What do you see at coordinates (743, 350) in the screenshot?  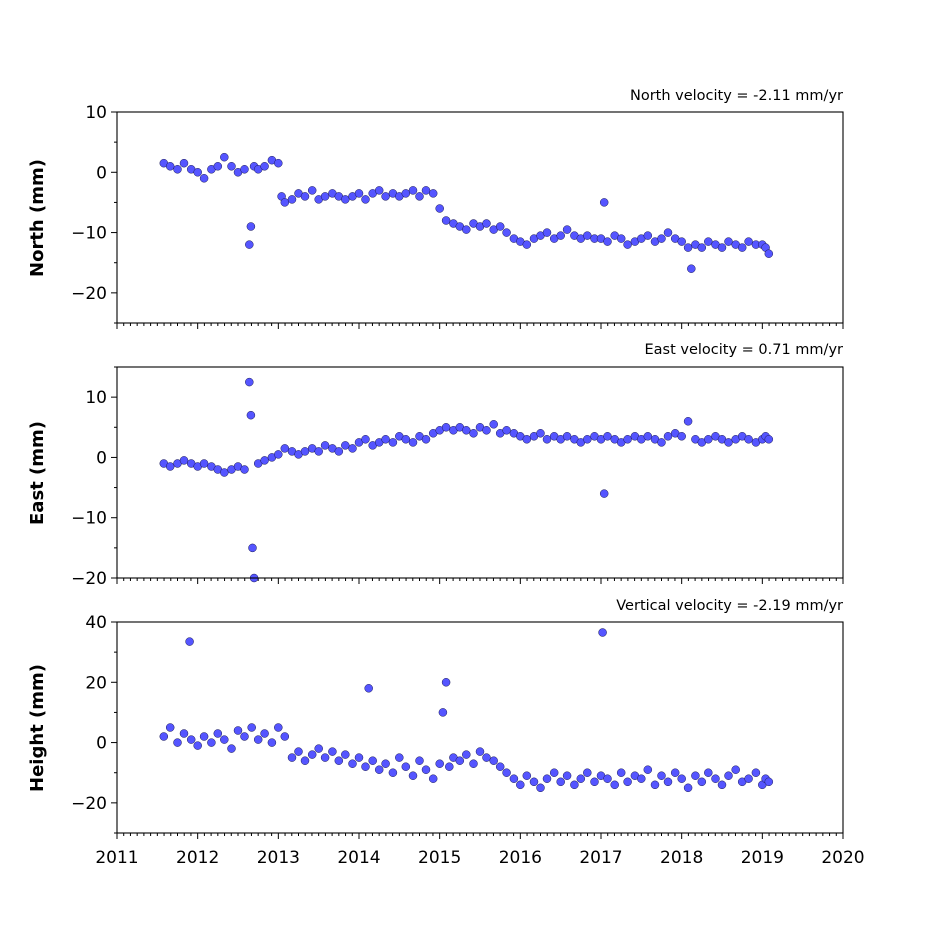 I see `east-velocity-label: East velocity = 0.71 mm/yr` at bounding box center [743, 350].